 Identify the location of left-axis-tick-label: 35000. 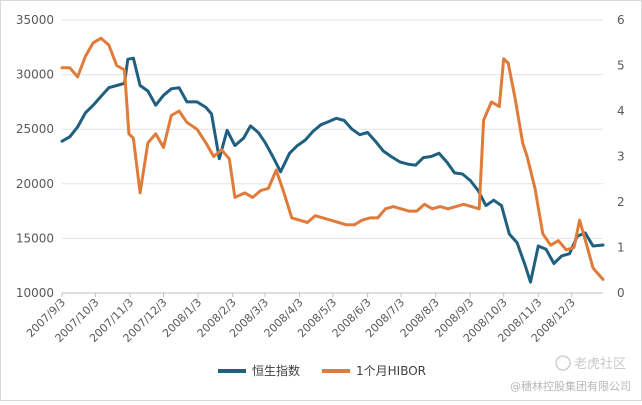
(35, 20).